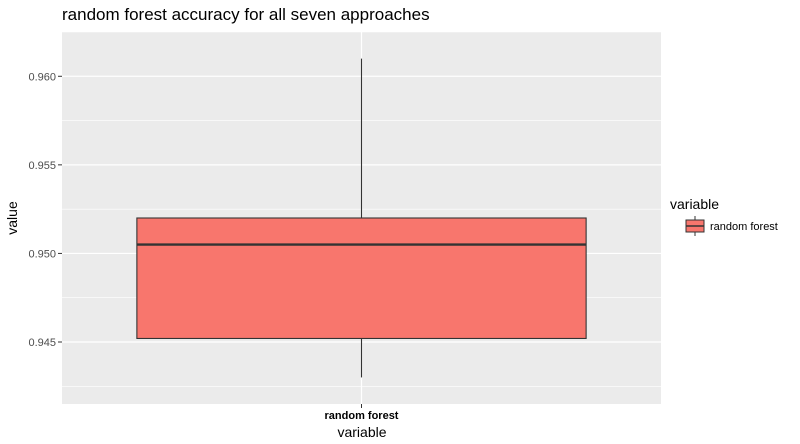 This screenshot has height=444, width=800. Describe the element at coordinates (362, 416) in the screenshot. I see `x-tick-label: random forest` at that location.